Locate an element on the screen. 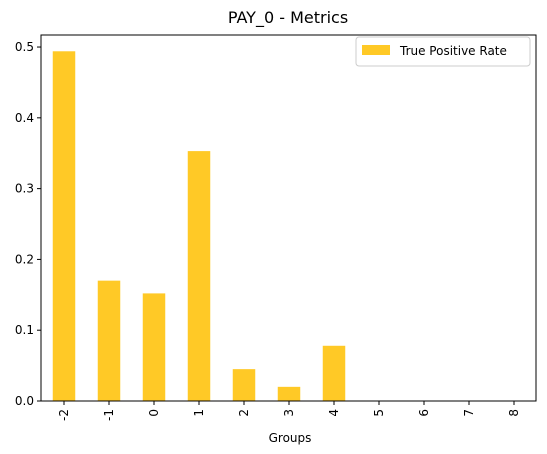 The image size is (547, 454). y-tick-label: 0.4 is located at coordinates (24, 118).